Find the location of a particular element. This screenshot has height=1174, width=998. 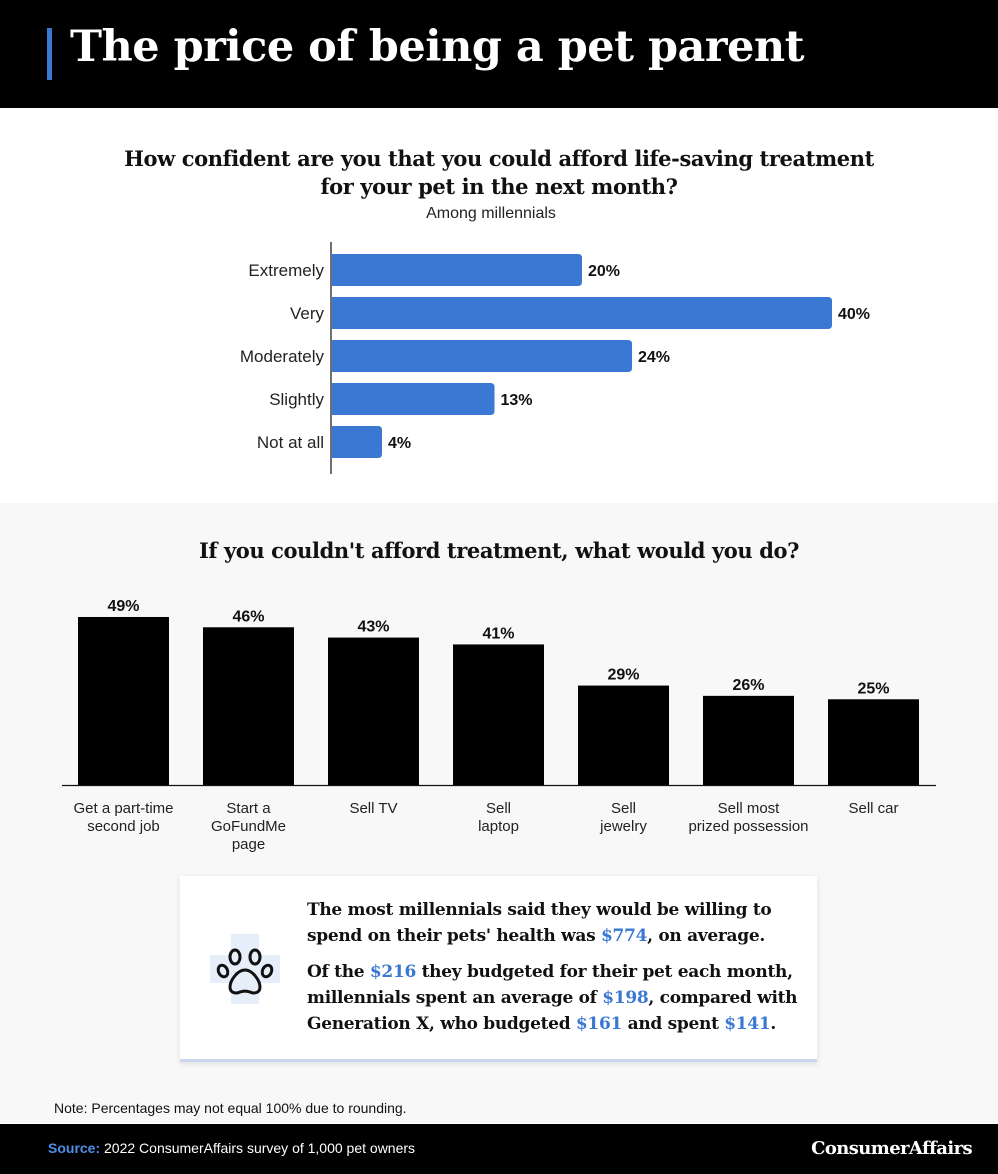

chart2-category-label: second job is located at coordinates (123, 826).